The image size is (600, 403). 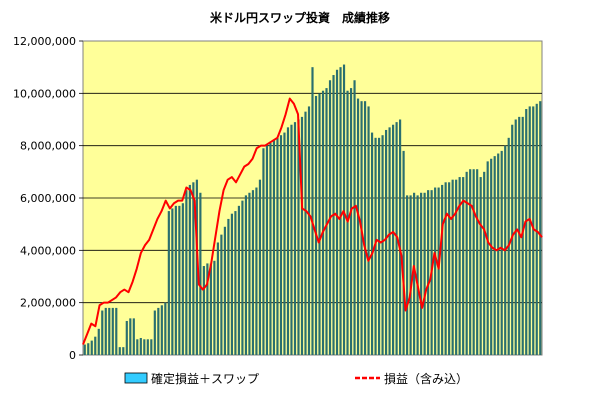 What do you see at coordinates (44, 41) in the screenshot?
I see `y-tick-label: 12,000,000` at bounding box center [44, 41].